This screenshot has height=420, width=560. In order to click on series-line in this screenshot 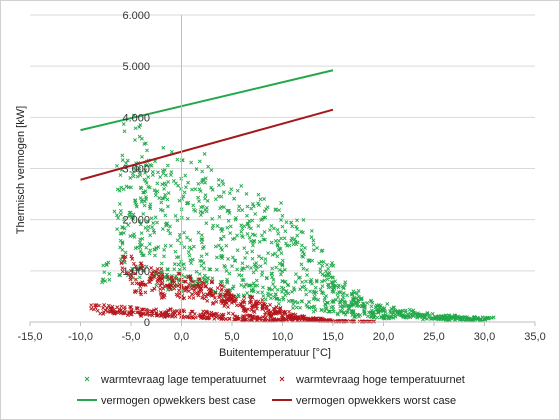, I will do `click(207, 100)`.